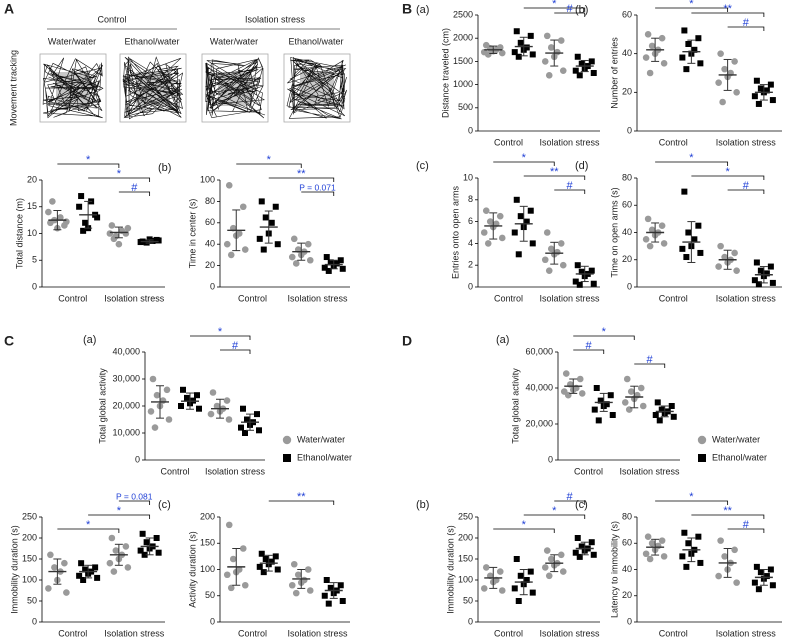 Image resolution: width=787 pixels, height=641 pixels. Describe the element at coordinates (627, 177) in the screenshot. I see `y-tick-label: 80` at that location.